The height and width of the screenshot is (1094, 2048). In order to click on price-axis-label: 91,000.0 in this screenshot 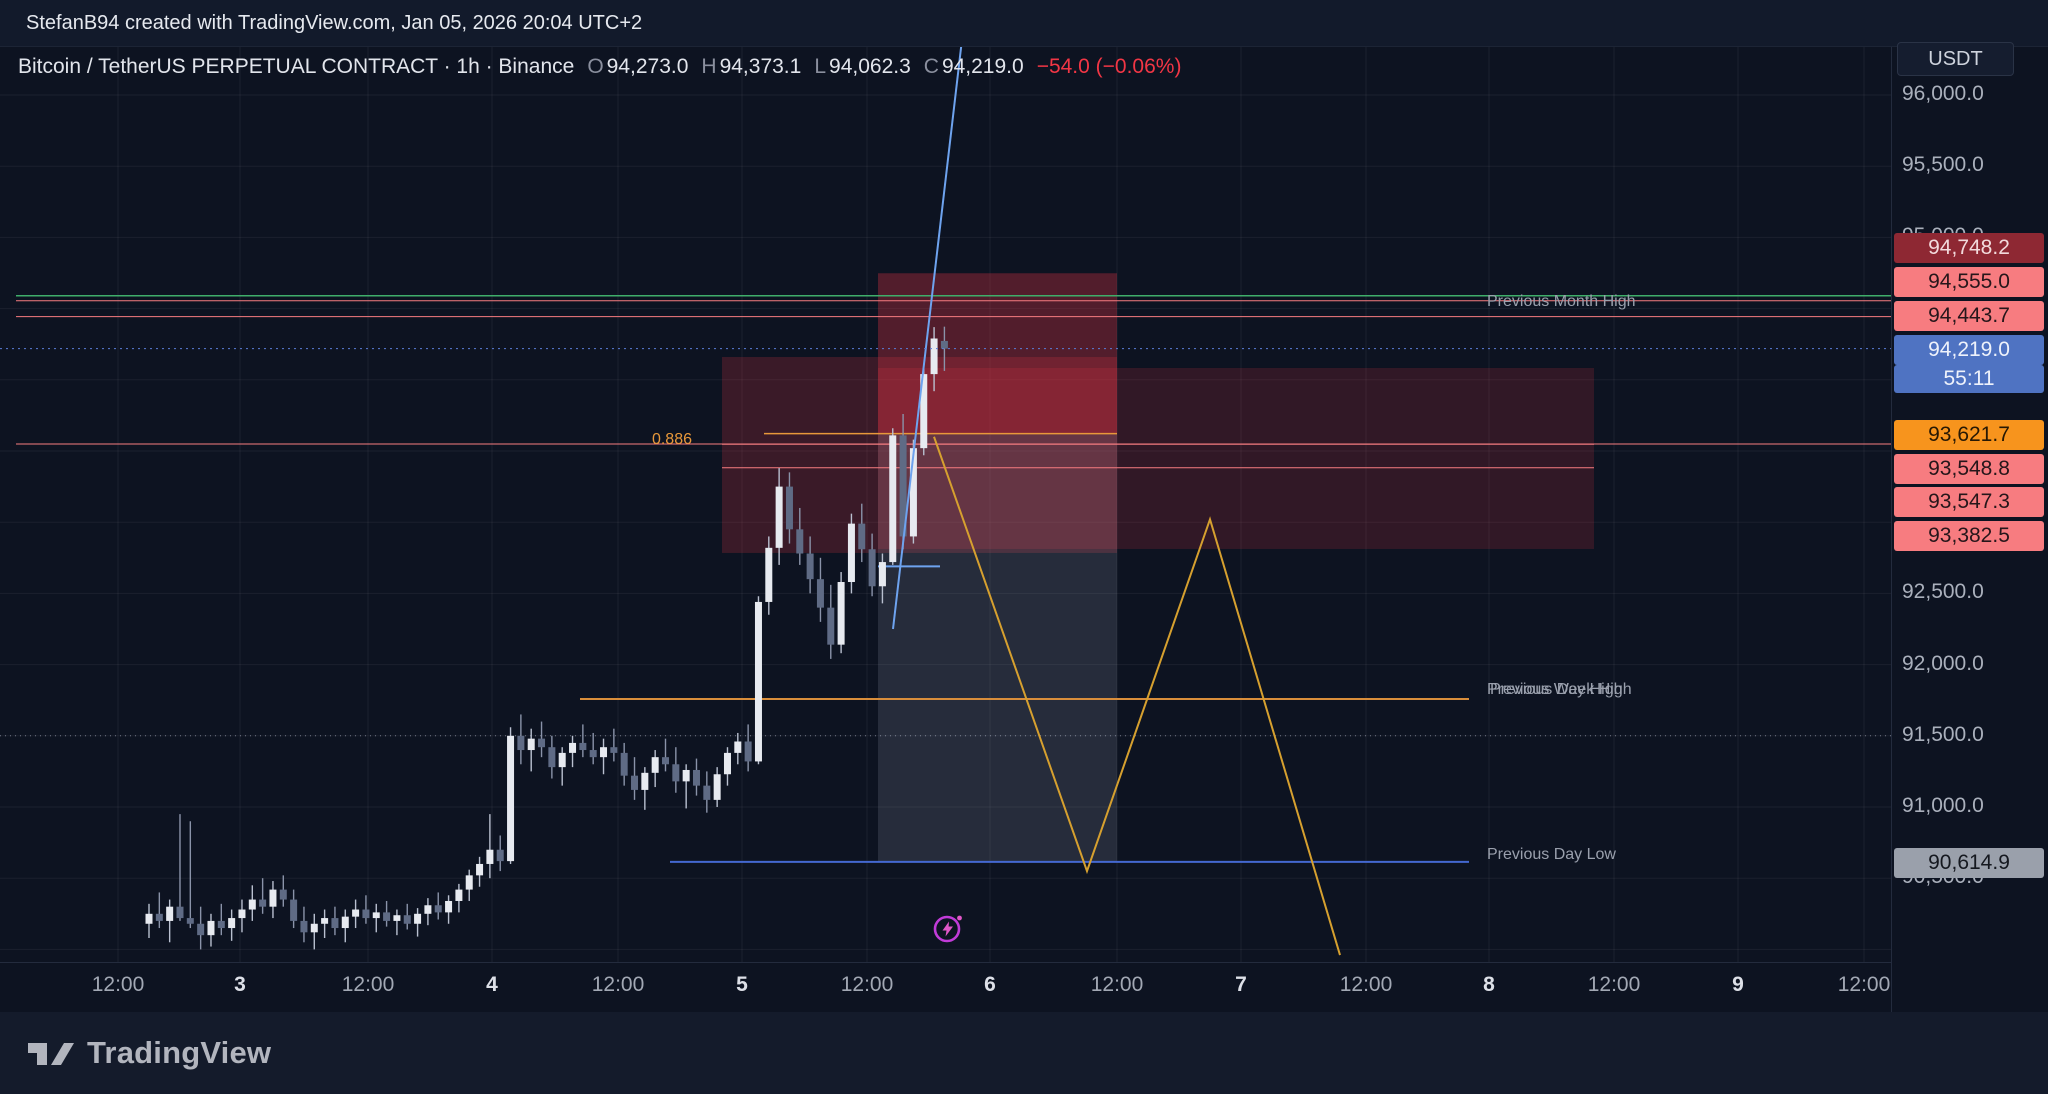, I will do `click(1943, 805)`.